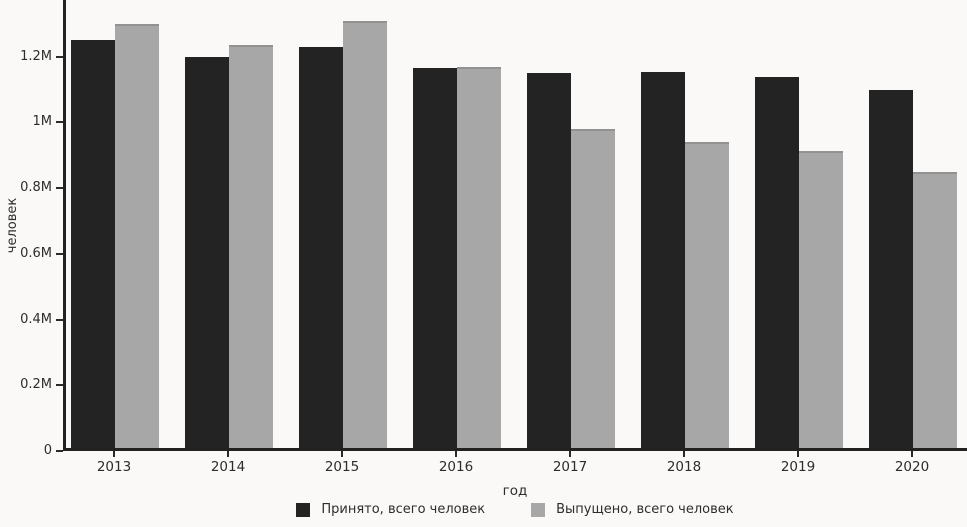 This screenshot has height=527, width=967. I want to click on x-tick-label: 2016, so click(456, 467).